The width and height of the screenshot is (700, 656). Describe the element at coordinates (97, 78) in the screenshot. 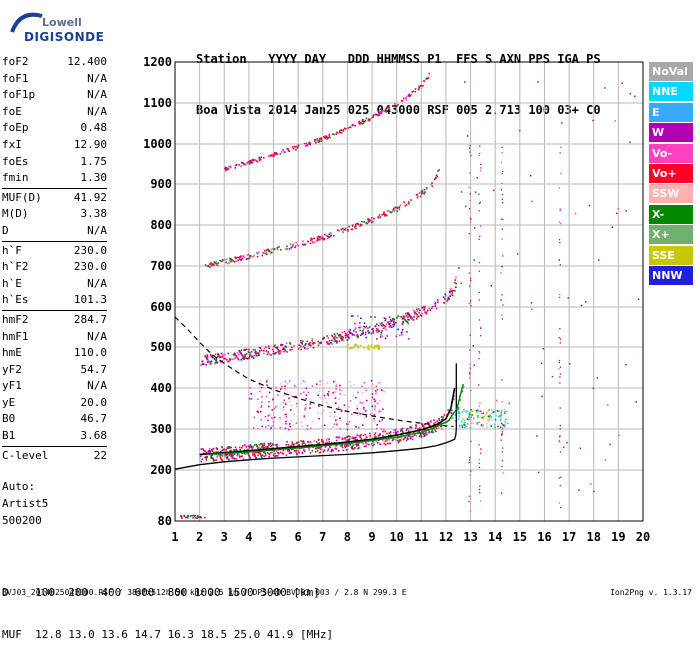

I see `param-value: N/A` at that location.